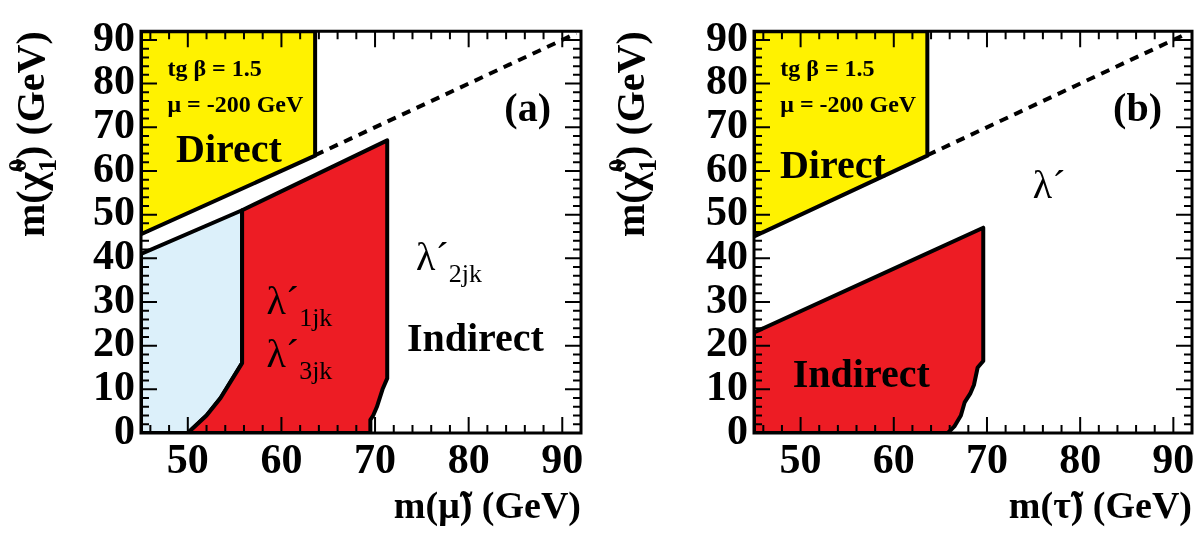 This screenshot has width=1201, height=535. Describe the element at coordinates (1049, 184) in the screenshot. I see `annotation: λ´` at that location.